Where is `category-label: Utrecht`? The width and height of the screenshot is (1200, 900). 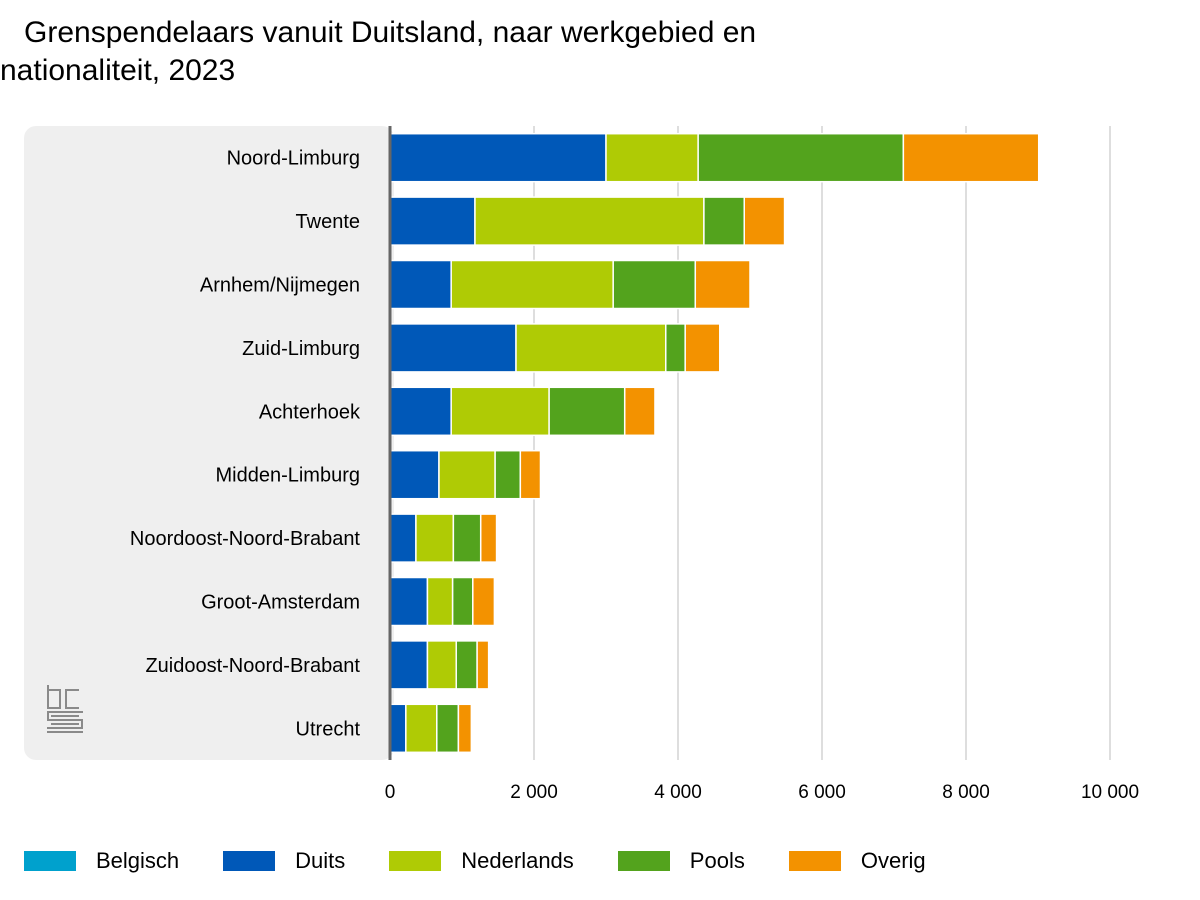 category-label: Utrecht is located at coordinates (328, 729).